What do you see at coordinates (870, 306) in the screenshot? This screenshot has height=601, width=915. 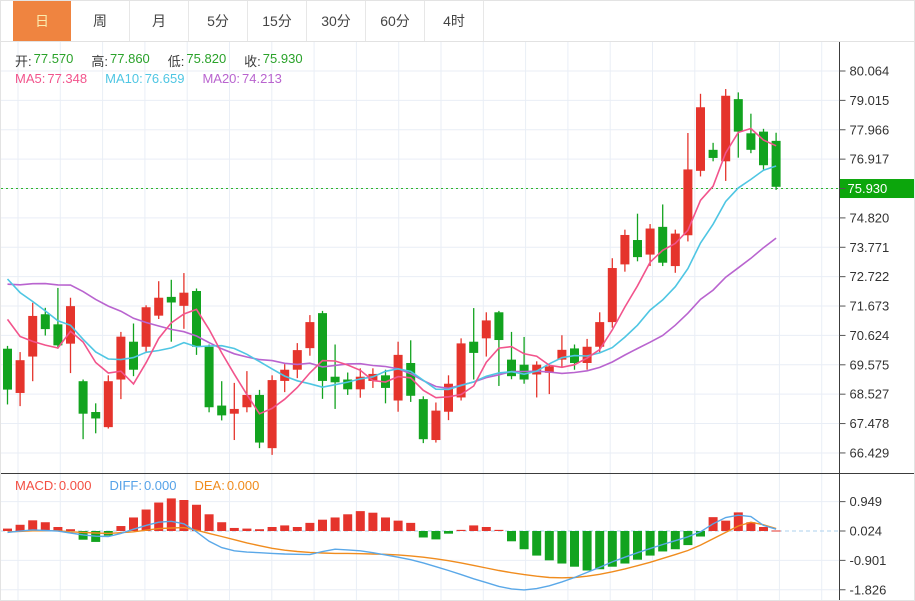 I see `svg-text: 71.673` at bounding box center [870, 306].